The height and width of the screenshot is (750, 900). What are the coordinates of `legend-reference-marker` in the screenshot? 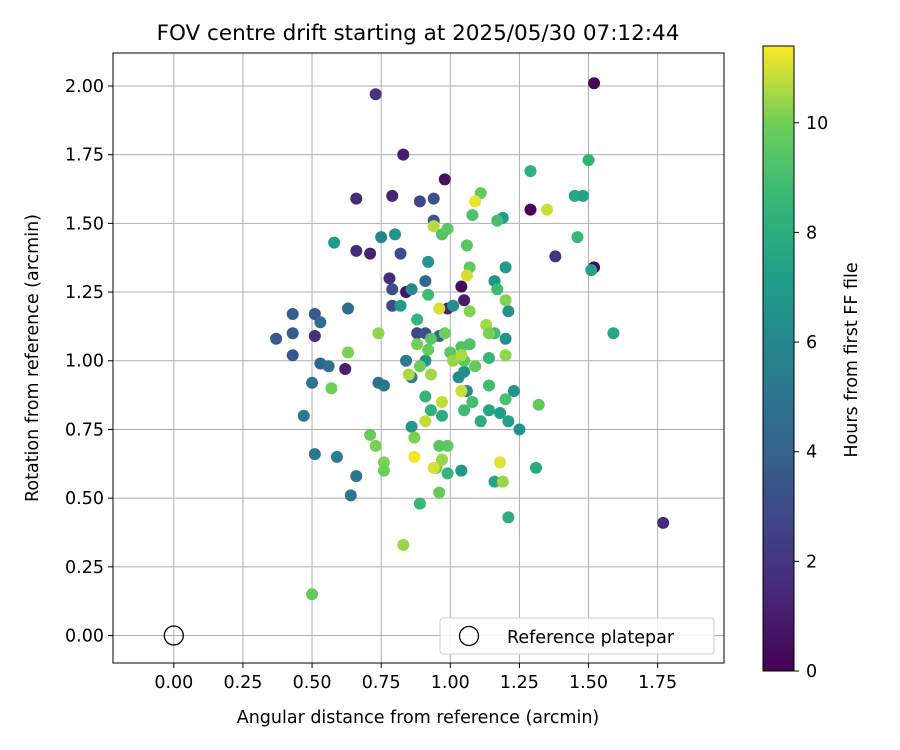 It's located at (469, 636).